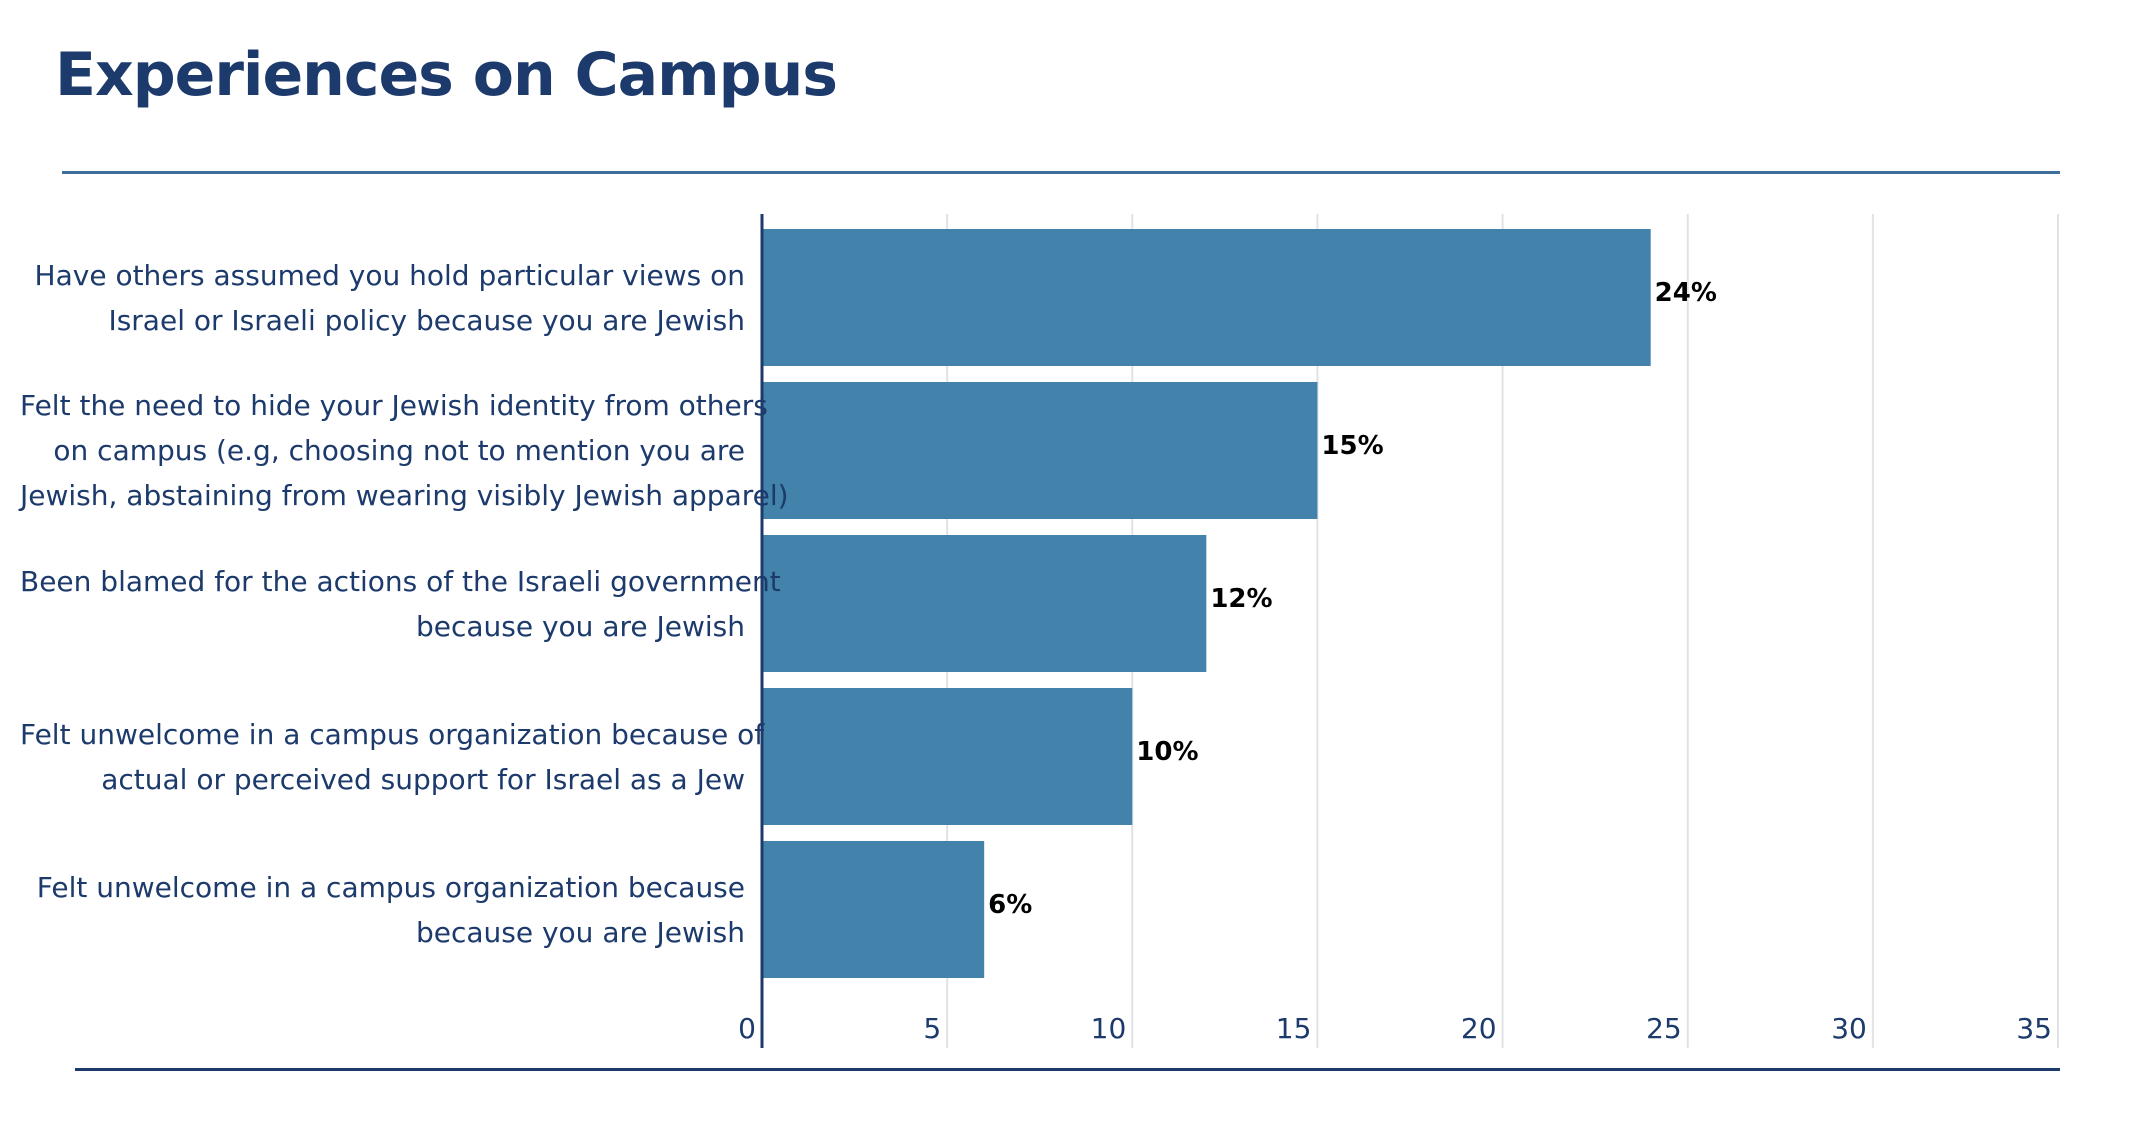 The width and height of the screenshot is (2130, 1128). I want to click on x-tick-label: 0, so click(747, 1028).